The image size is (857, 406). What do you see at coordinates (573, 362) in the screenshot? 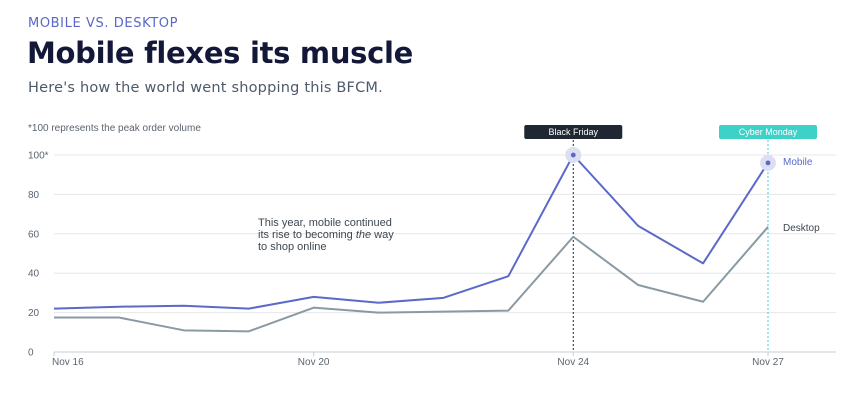
I see `x-tick-label: Nov 24` at bounding box center [573, 362].